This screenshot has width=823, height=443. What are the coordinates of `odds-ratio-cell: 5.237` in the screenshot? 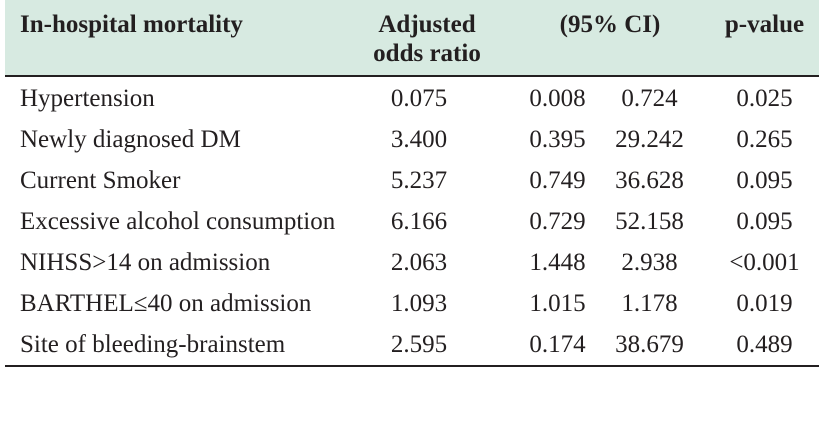 It's located at (419, 180).